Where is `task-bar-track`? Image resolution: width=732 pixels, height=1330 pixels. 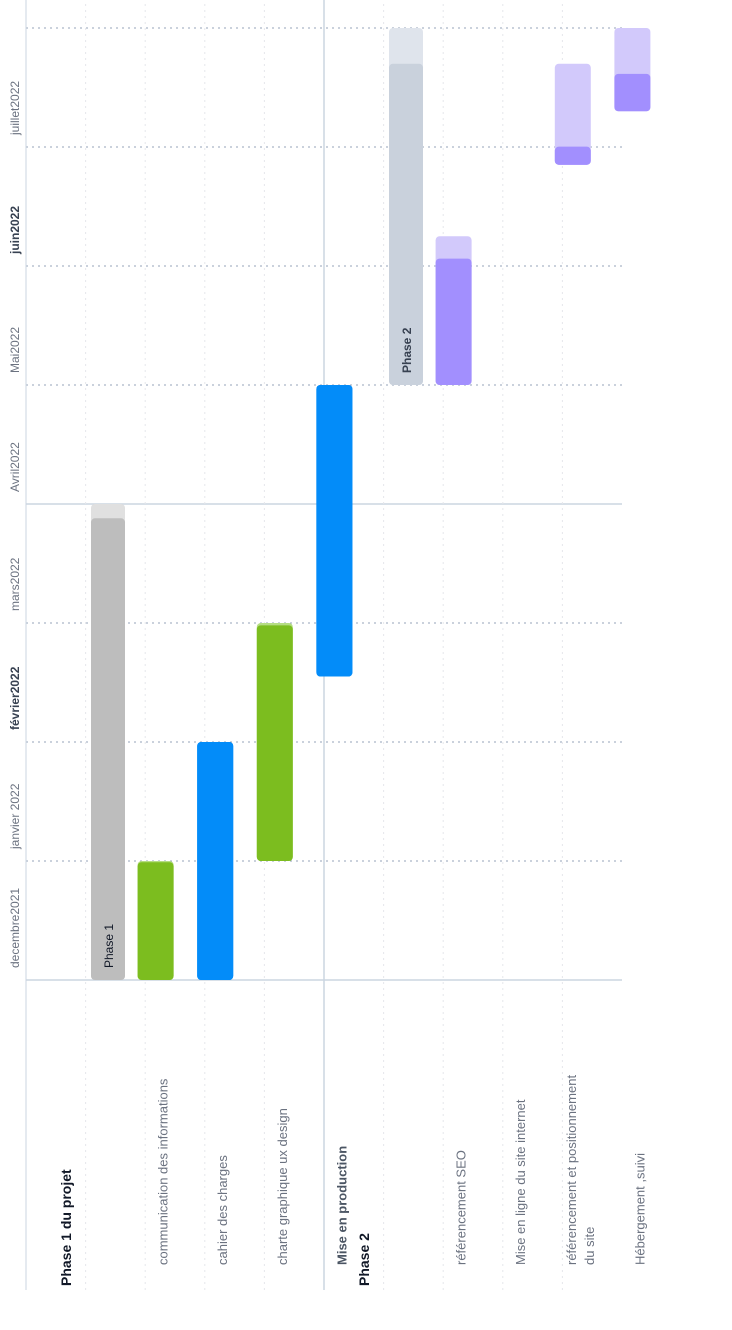
task-bar-track is located at coordinates (572, 114).